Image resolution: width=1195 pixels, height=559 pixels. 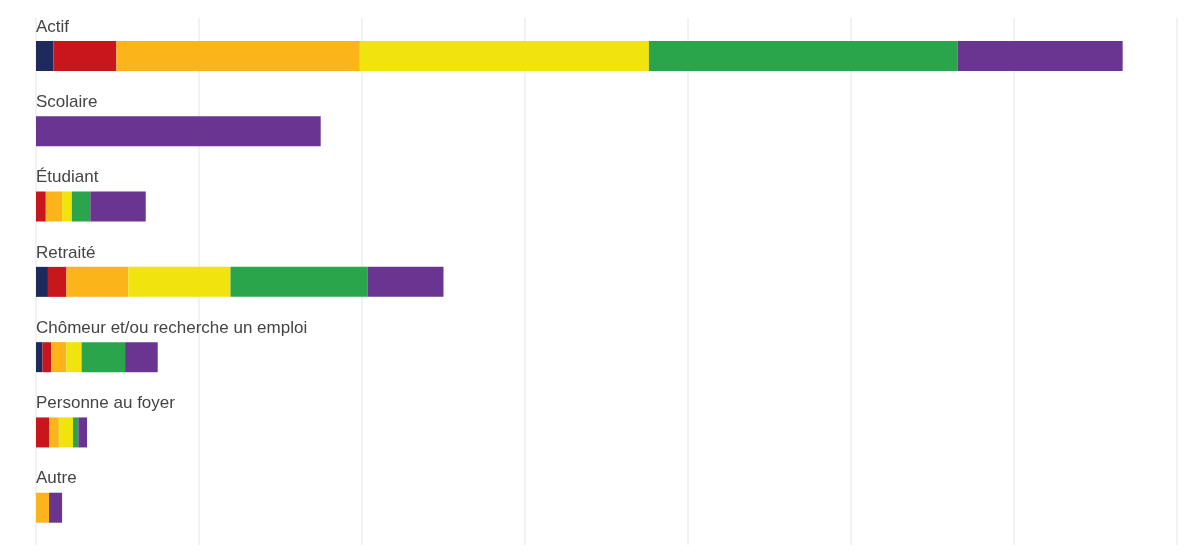 I want to click on y-tick-label: Actif, so click(x=53, y=26).